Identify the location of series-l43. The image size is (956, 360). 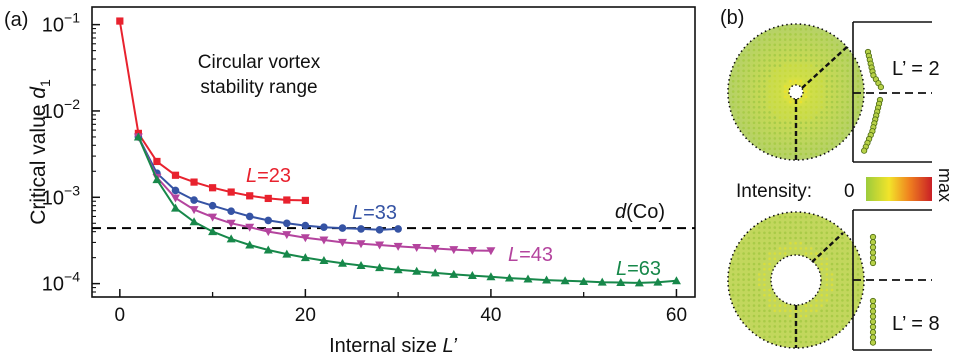
(314, 194).